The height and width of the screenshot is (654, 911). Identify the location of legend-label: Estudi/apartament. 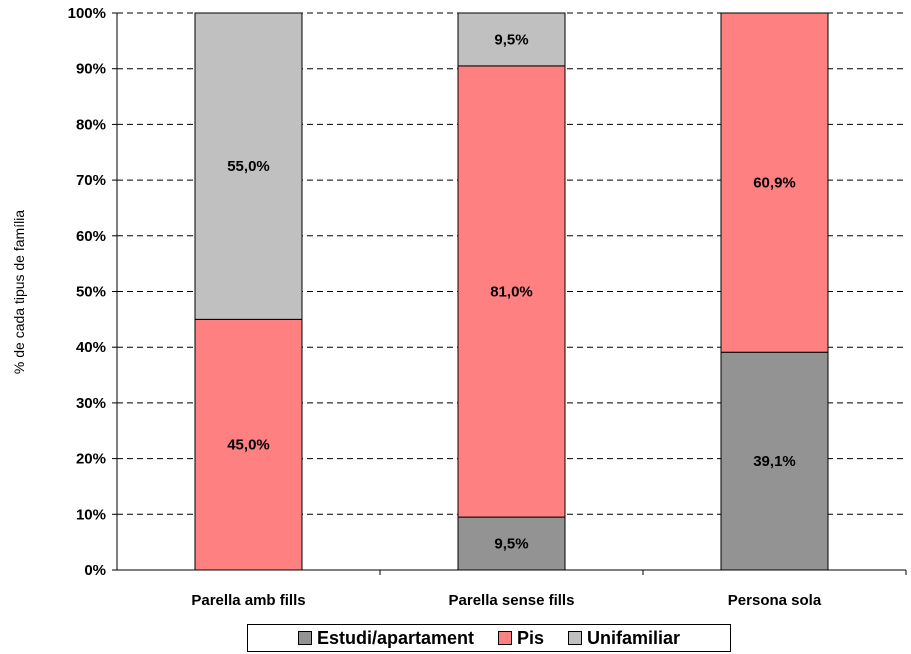
(395, 637).